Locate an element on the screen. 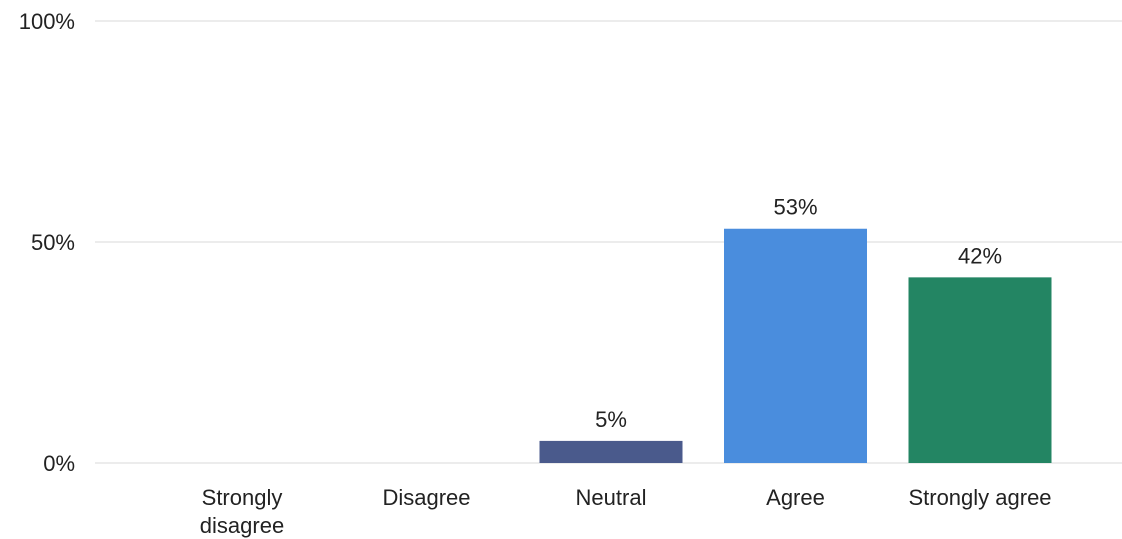  x-category-label: Strongly disagree is located at coordinates (242, 511).